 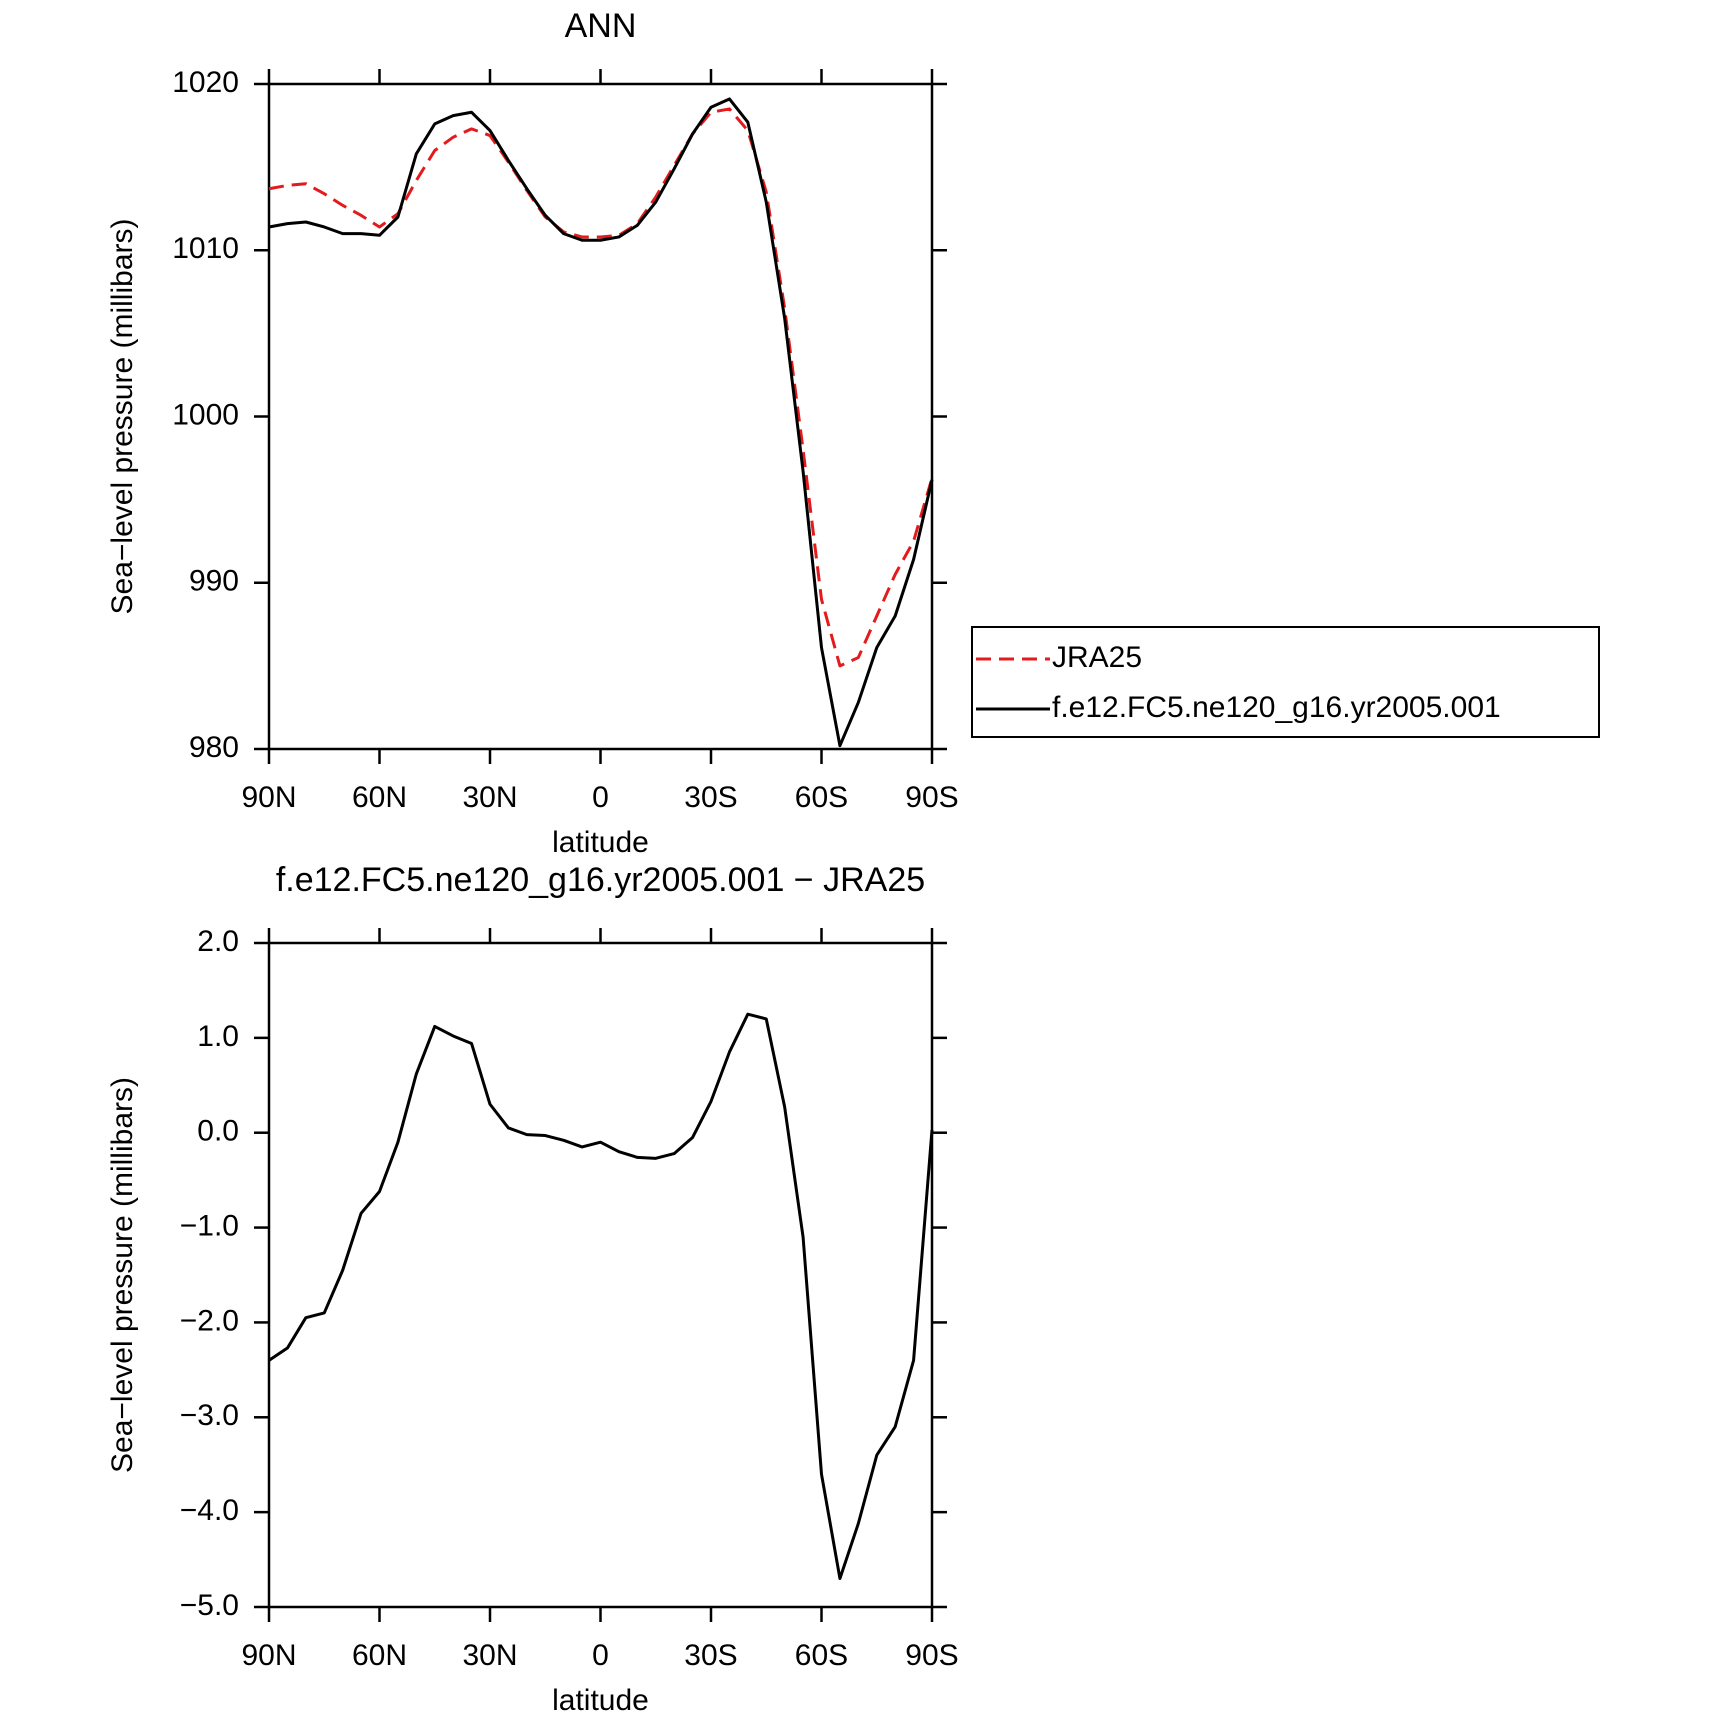 What do you see at coordinates (209, 1510) in the screenshot?
I see `y-tick-label: −4.0` at bounding box center [209, 1510].